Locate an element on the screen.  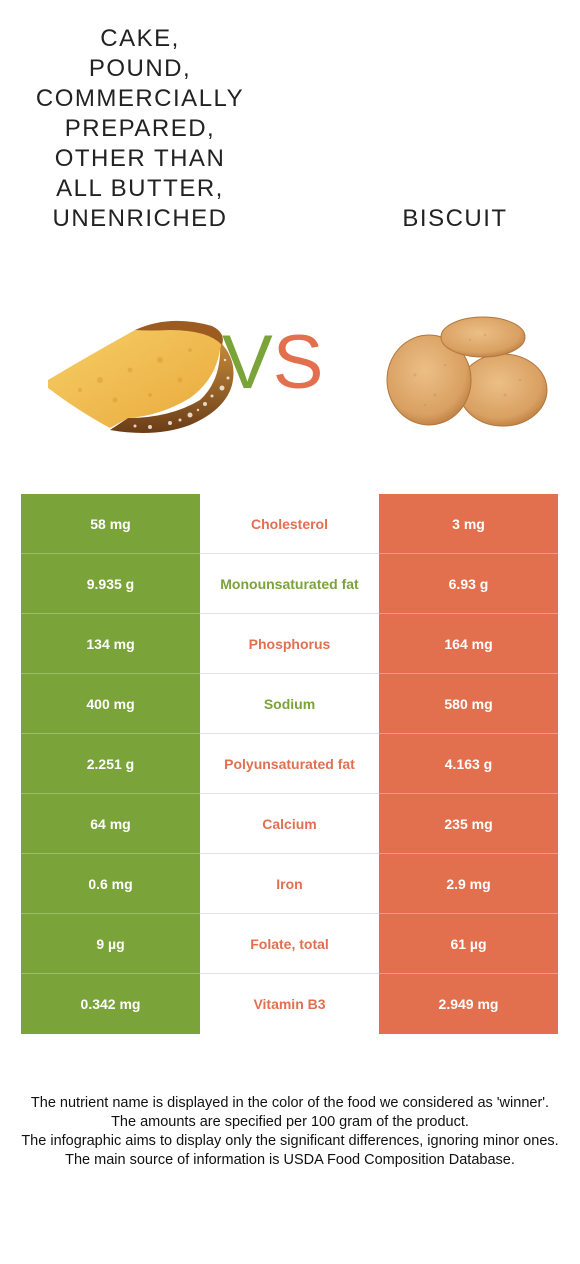
nutrient-name: Cholesterol is located at coordinates (289, 524).